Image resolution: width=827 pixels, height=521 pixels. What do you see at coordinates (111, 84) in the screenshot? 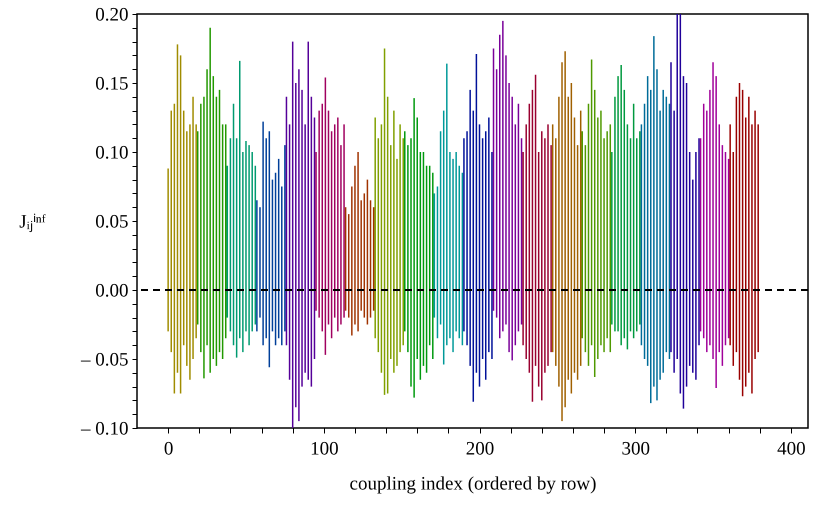
I see `y-tick-label: 0.15` at bounding box center [111, 84].